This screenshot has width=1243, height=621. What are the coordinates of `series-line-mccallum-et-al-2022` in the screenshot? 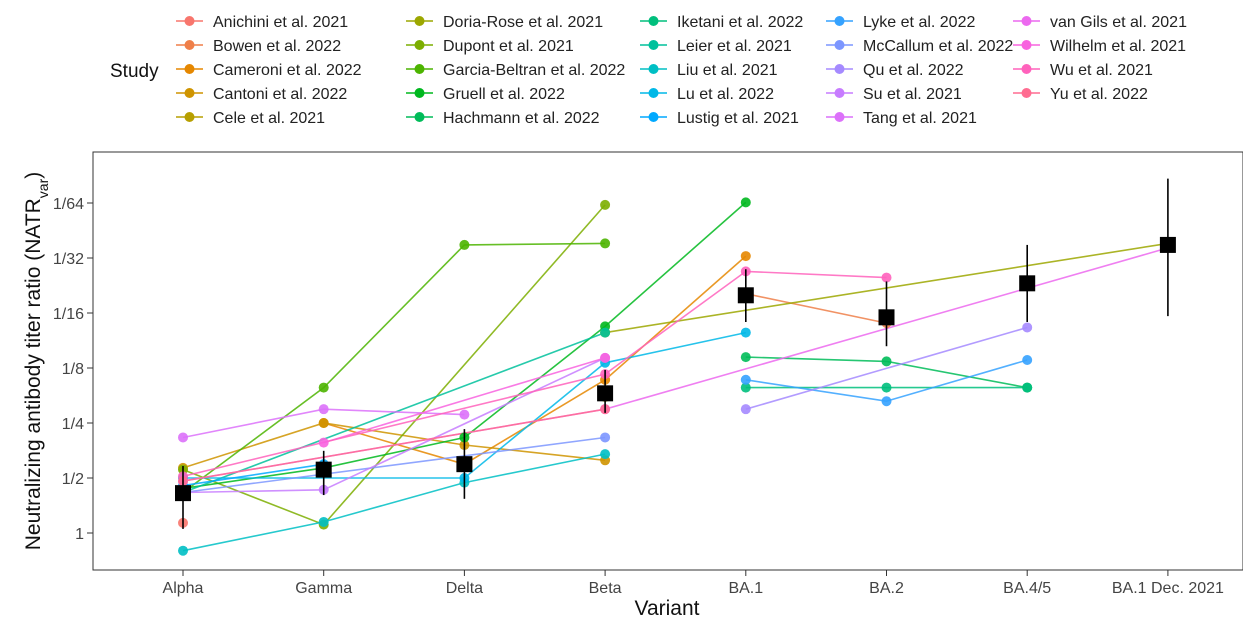 It's located at (394, 465).